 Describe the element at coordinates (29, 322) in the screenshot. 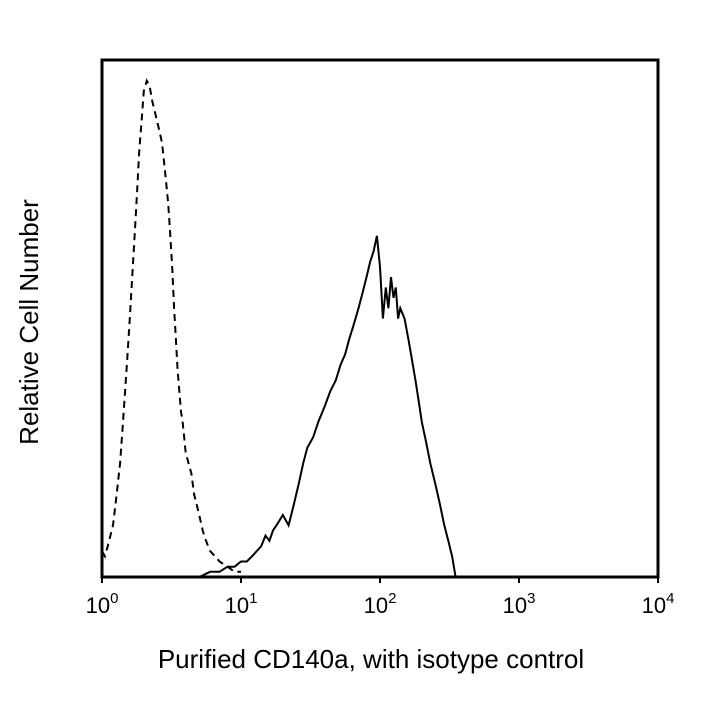

I see `y-axis-title: Relative Cell Number` at that location.